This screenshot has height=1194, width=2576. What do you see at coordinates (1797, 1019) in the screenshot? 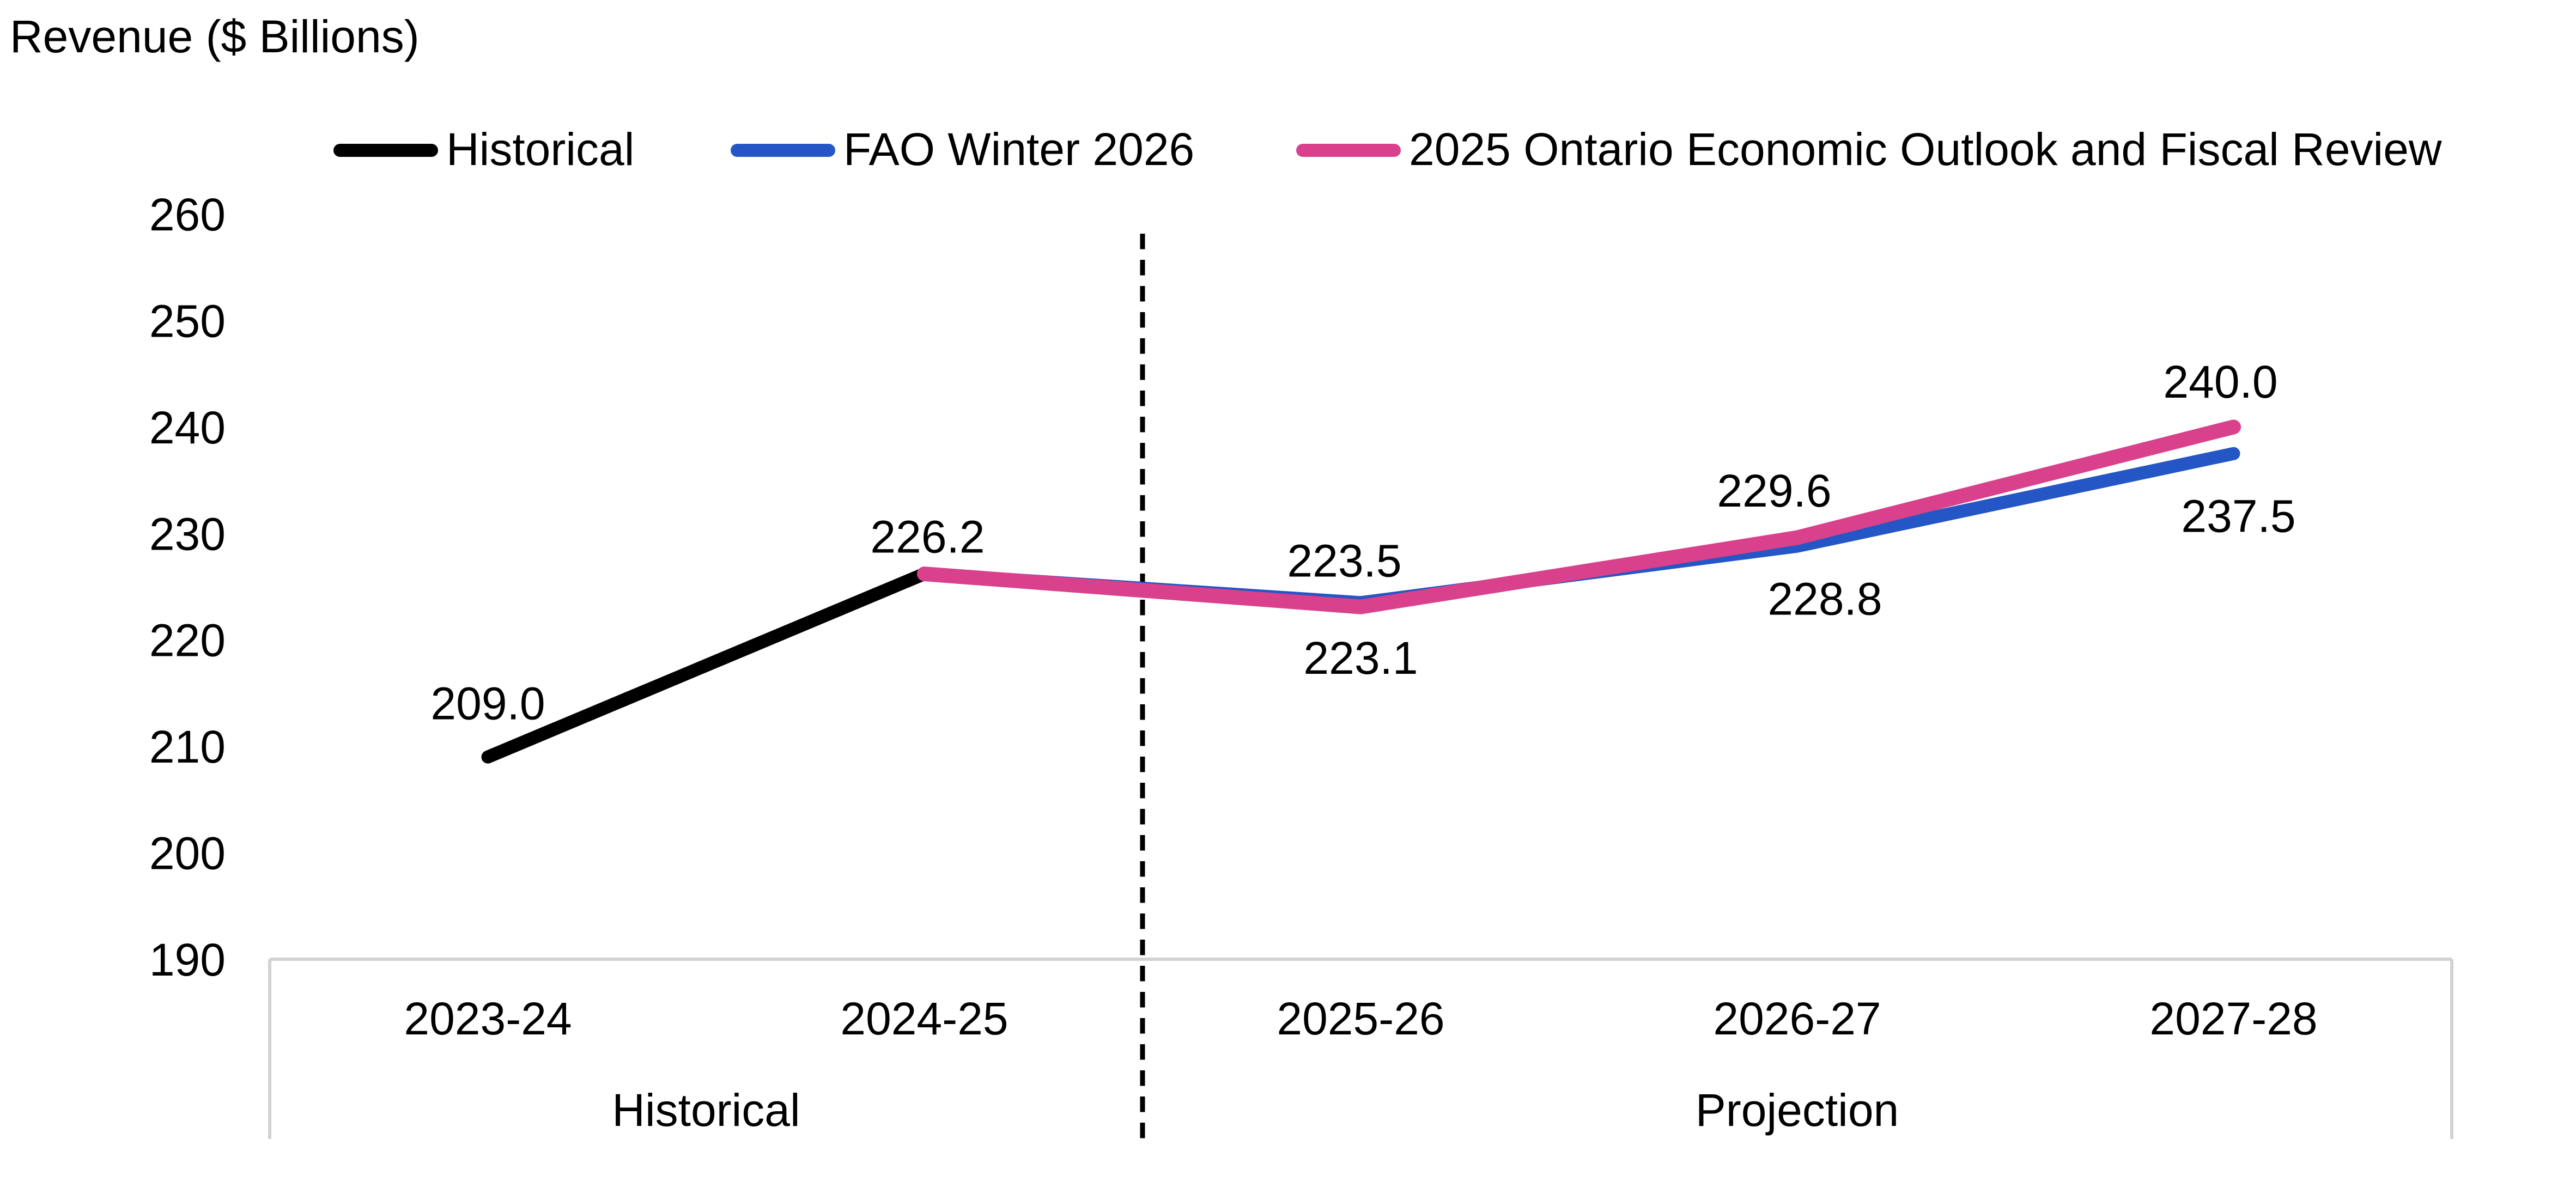
I see `category-label: 2026-27` at bounding box center [1797, 1019].